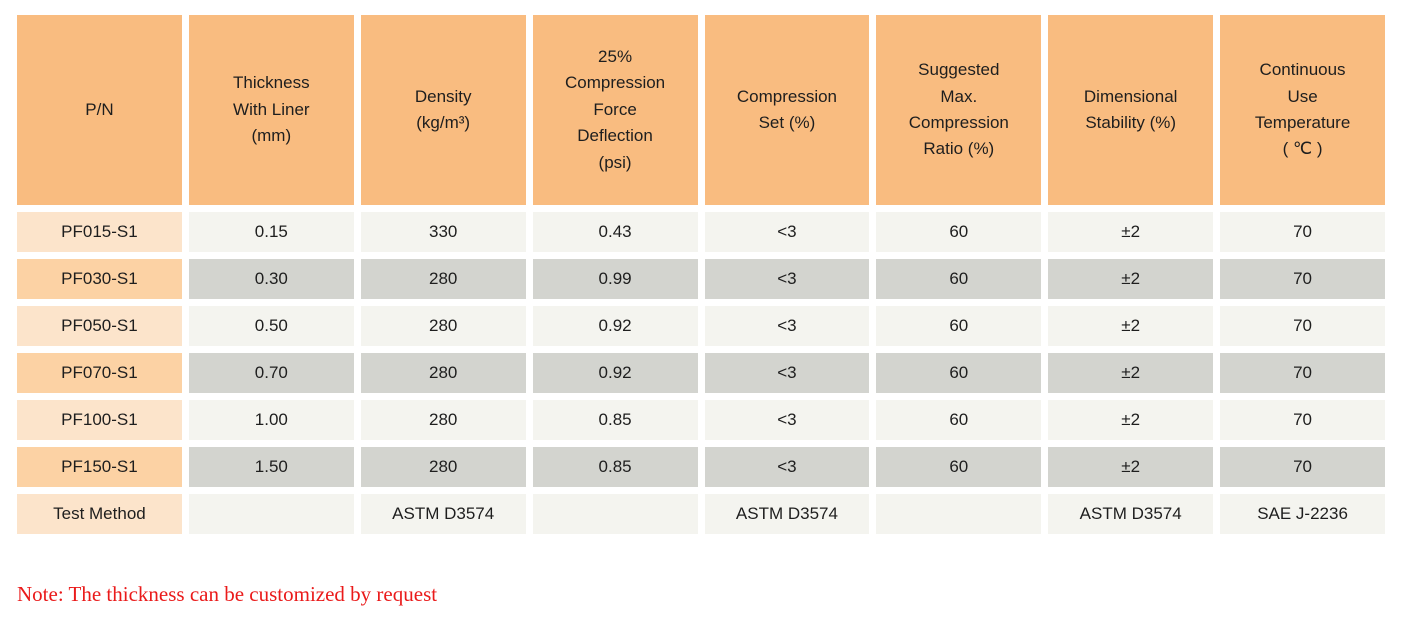 This screenshot has width=1408, height=622. Describe the element at coordinates (787, 110) in the screenshot. I see `column-header-compression-set: Compression Set (%)` at that location.